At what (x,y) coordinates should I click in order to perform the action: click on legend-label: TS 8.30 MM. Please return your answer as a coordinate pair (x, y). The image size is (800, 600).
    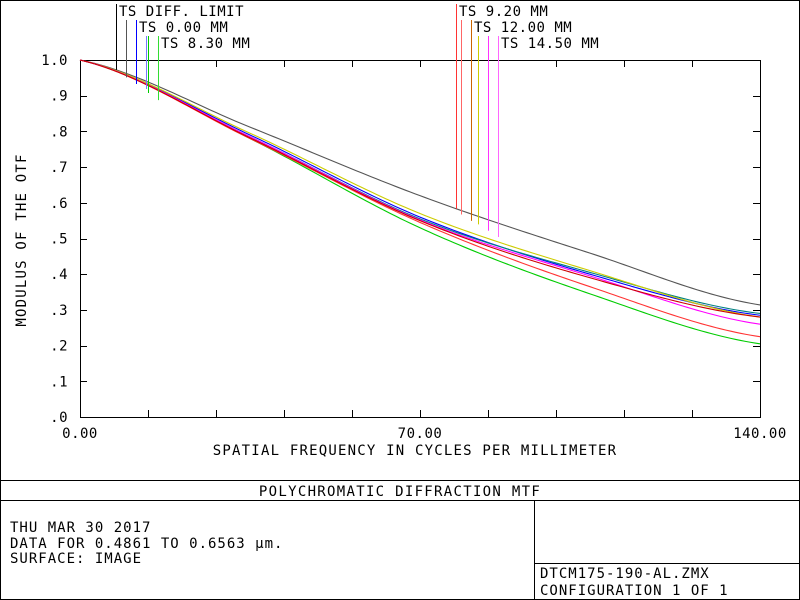
    Looking at the image, I should click on (205, 44).